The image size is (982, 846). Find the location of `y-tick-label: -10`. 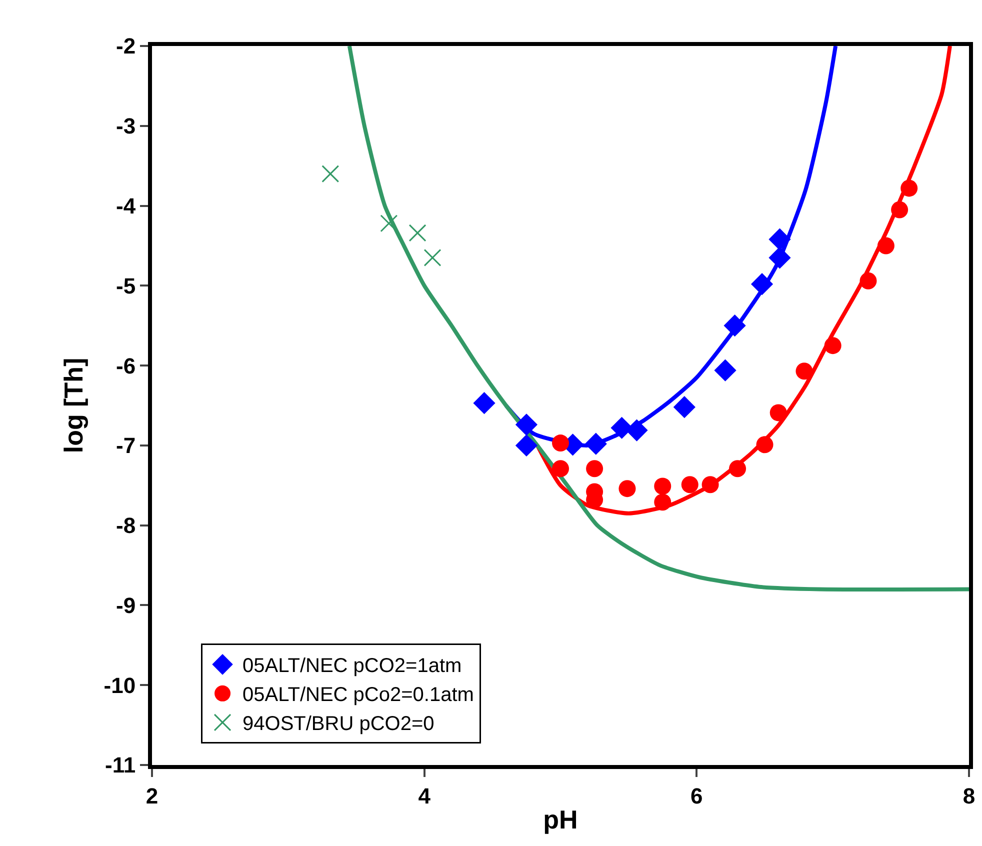

y-tick-label: -10 is located at coordinates (120, 685).